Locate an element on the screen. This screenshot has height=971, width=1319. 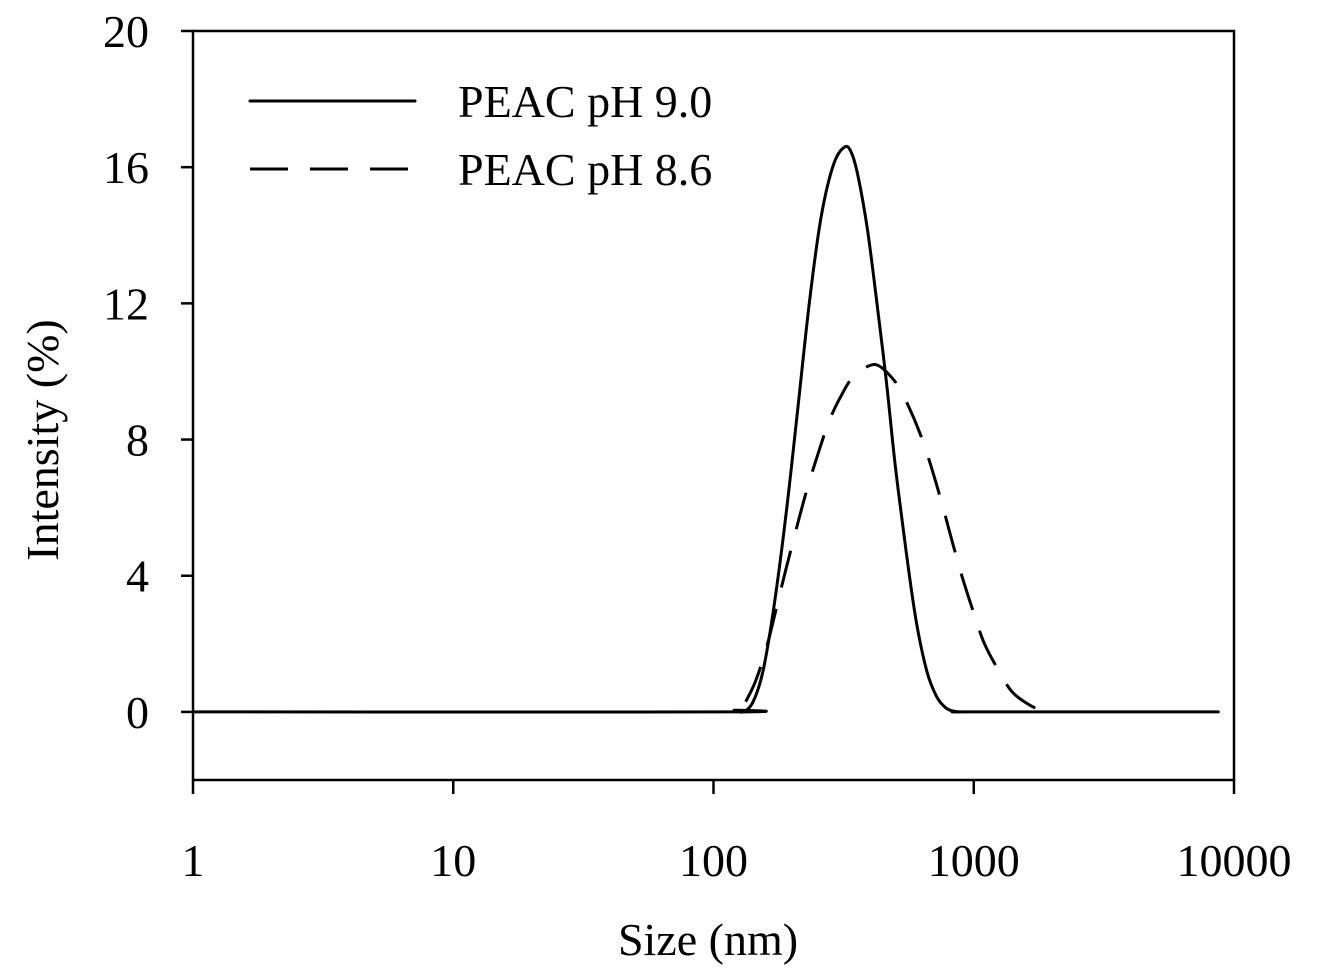
y-tick-label-16: 16 is located at coordinates (126, 167).